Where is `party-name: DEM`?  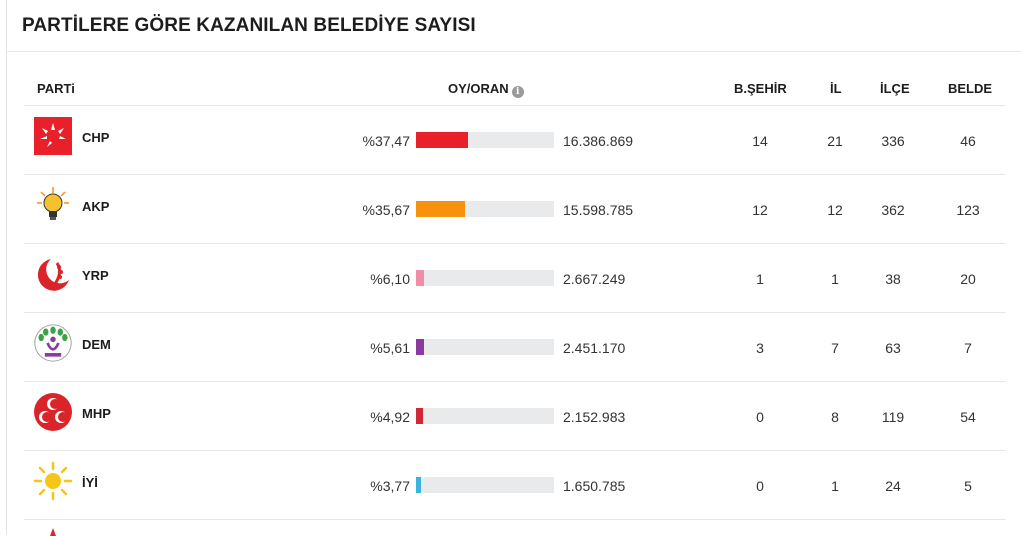
party-name: DEM is located at coordinates (96, 344).